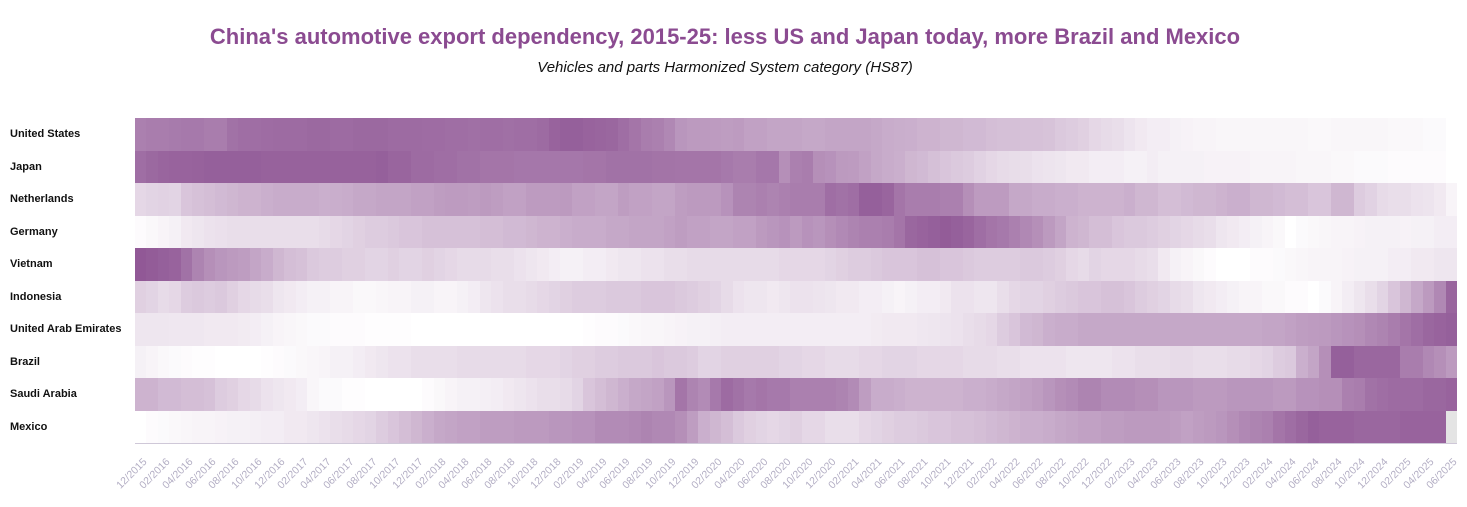 The height and width of the screenshot is (507, 1467). I want to click on heatmap-row, so click(796, 296).